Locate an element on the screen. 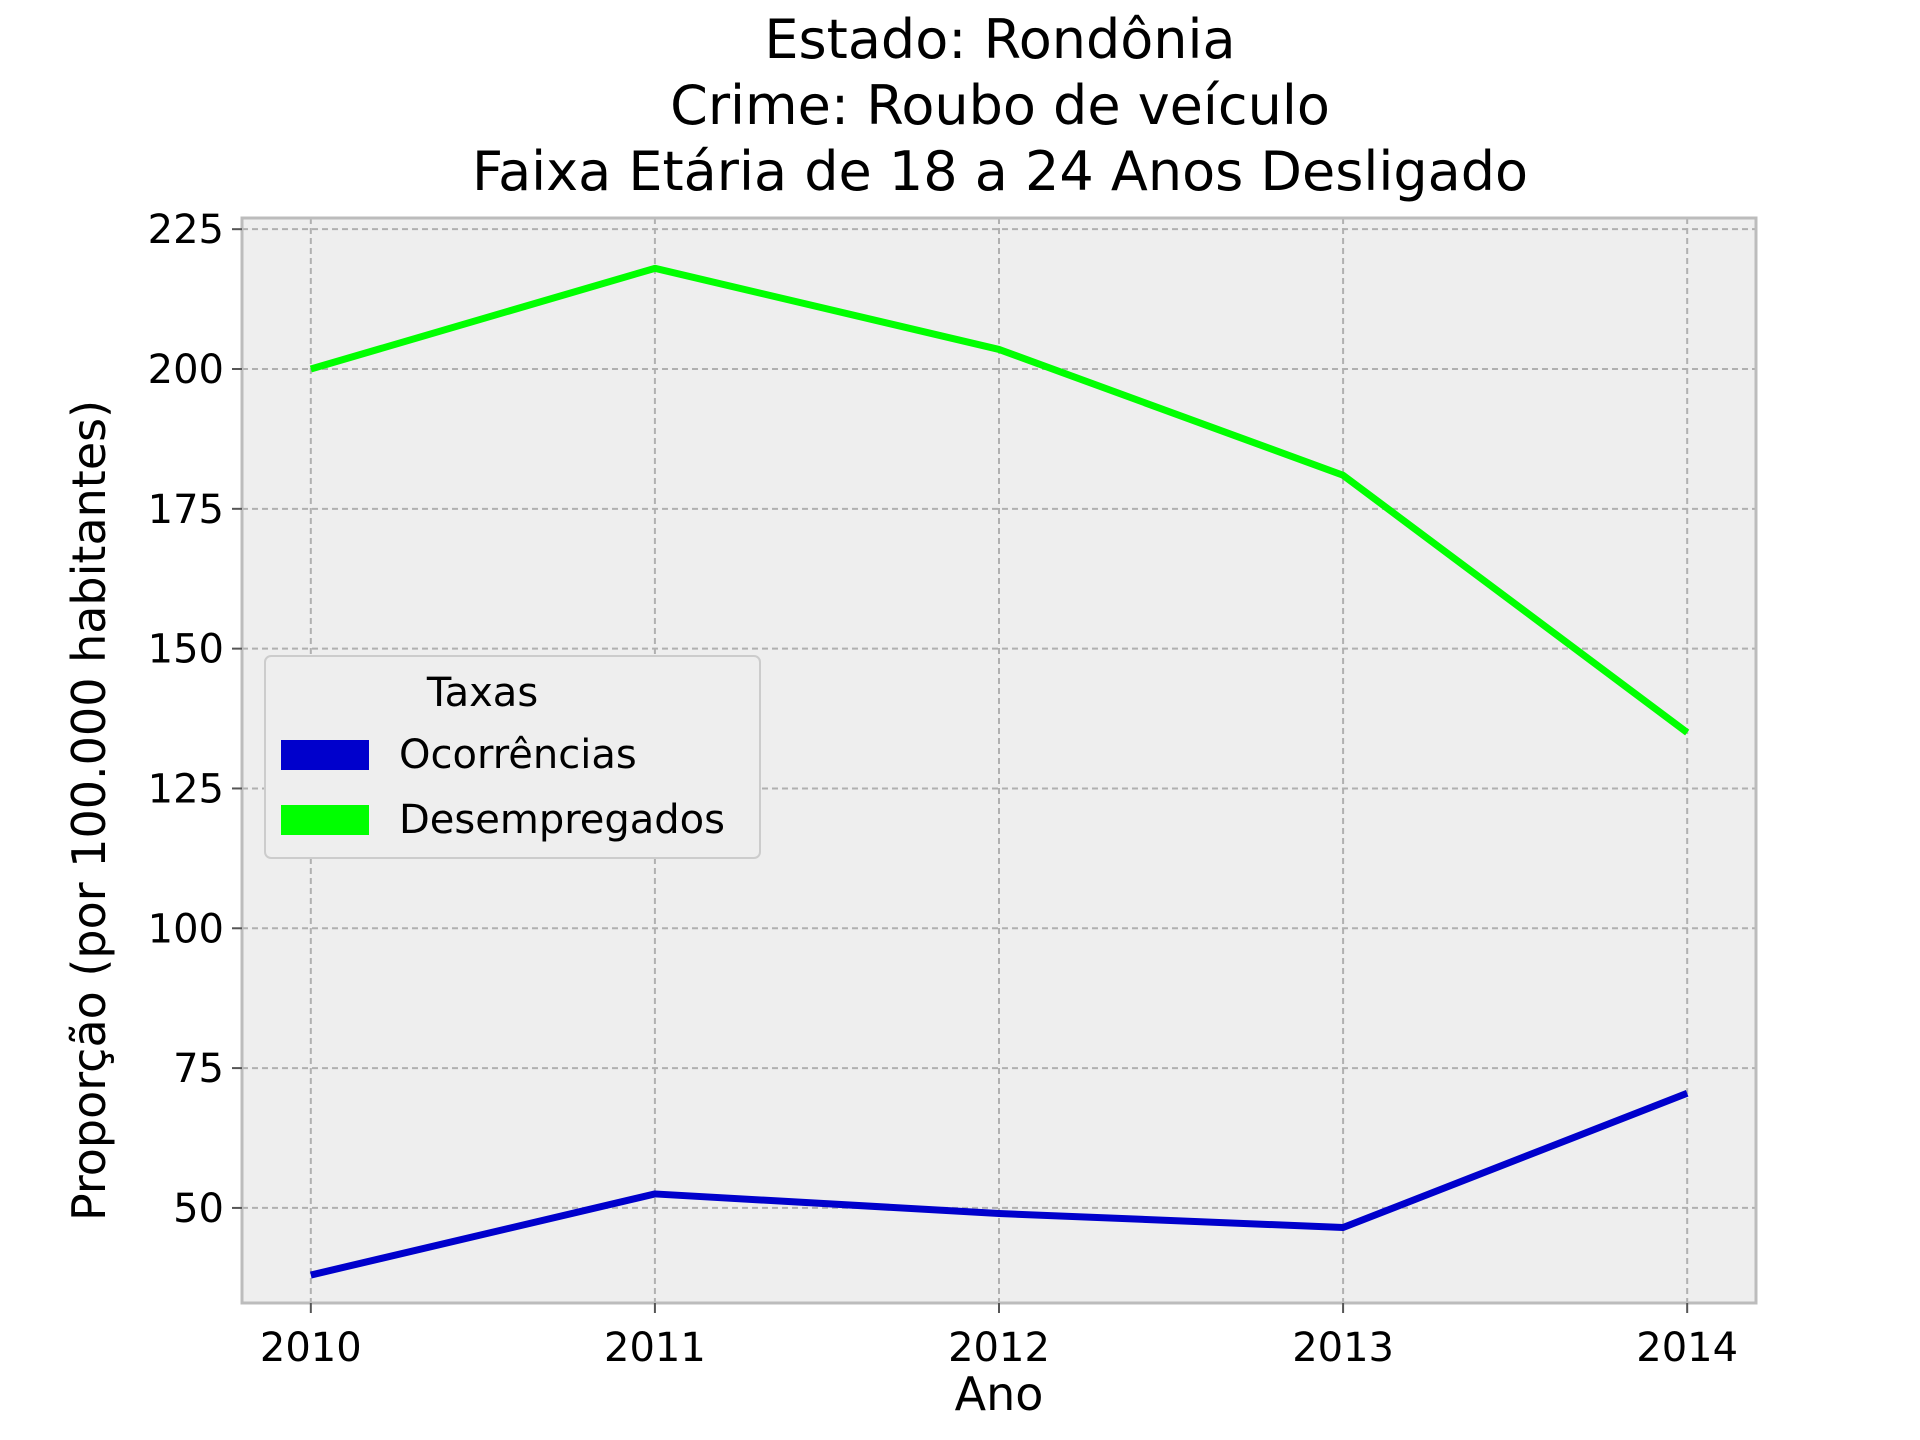  x-tick-label: 2011 is located at coordinates (655, 1348).